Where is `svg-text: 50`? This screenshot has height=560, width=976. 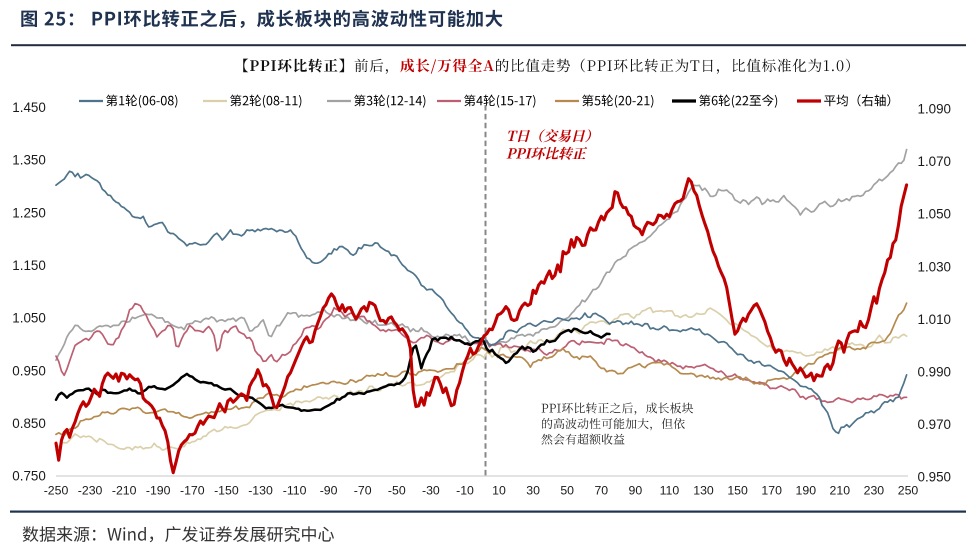
svg-text: 50 is located at coordinates (567, 491).